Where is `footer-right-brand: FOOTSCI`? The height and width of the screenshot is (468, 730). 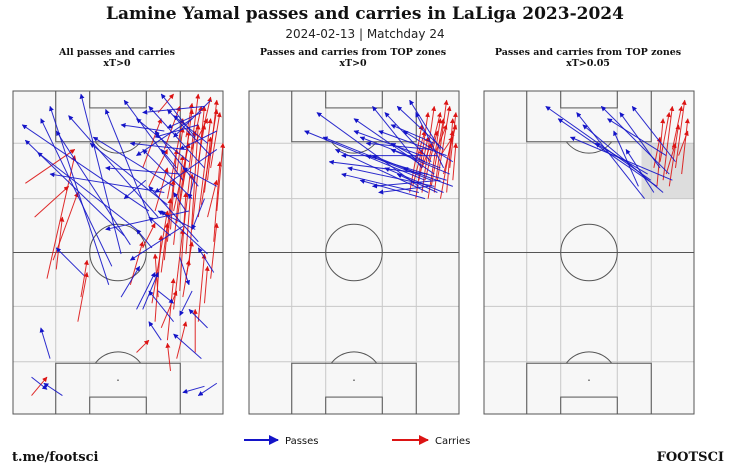
footer-right-brand: FOOTSCI is located at coordinates (690, 457).